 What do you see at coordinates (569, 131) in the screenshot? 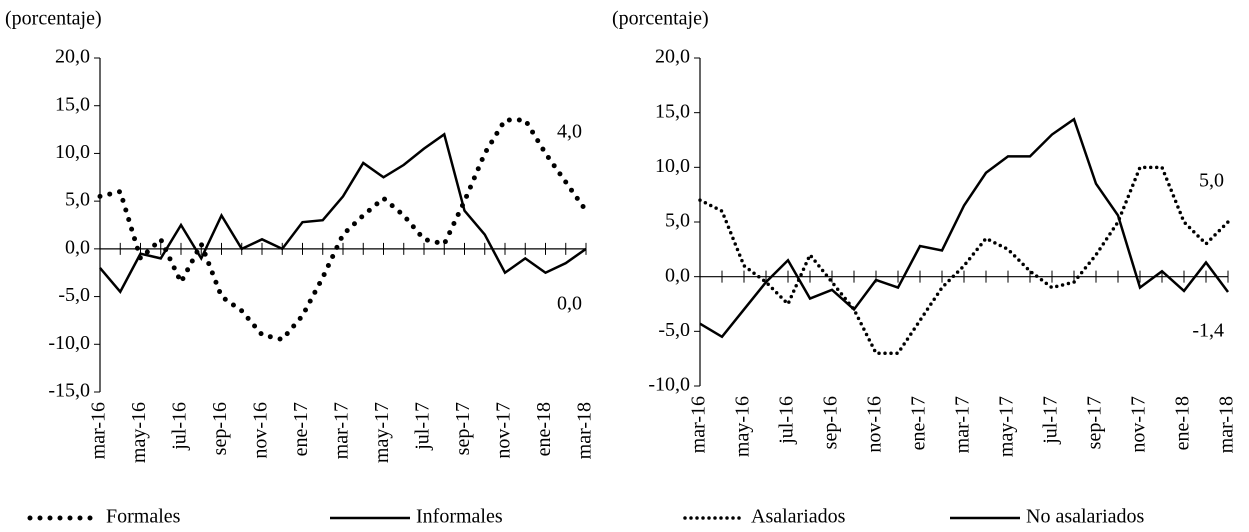
I see `value-label: 4,0` at bounding box center [569, 131].